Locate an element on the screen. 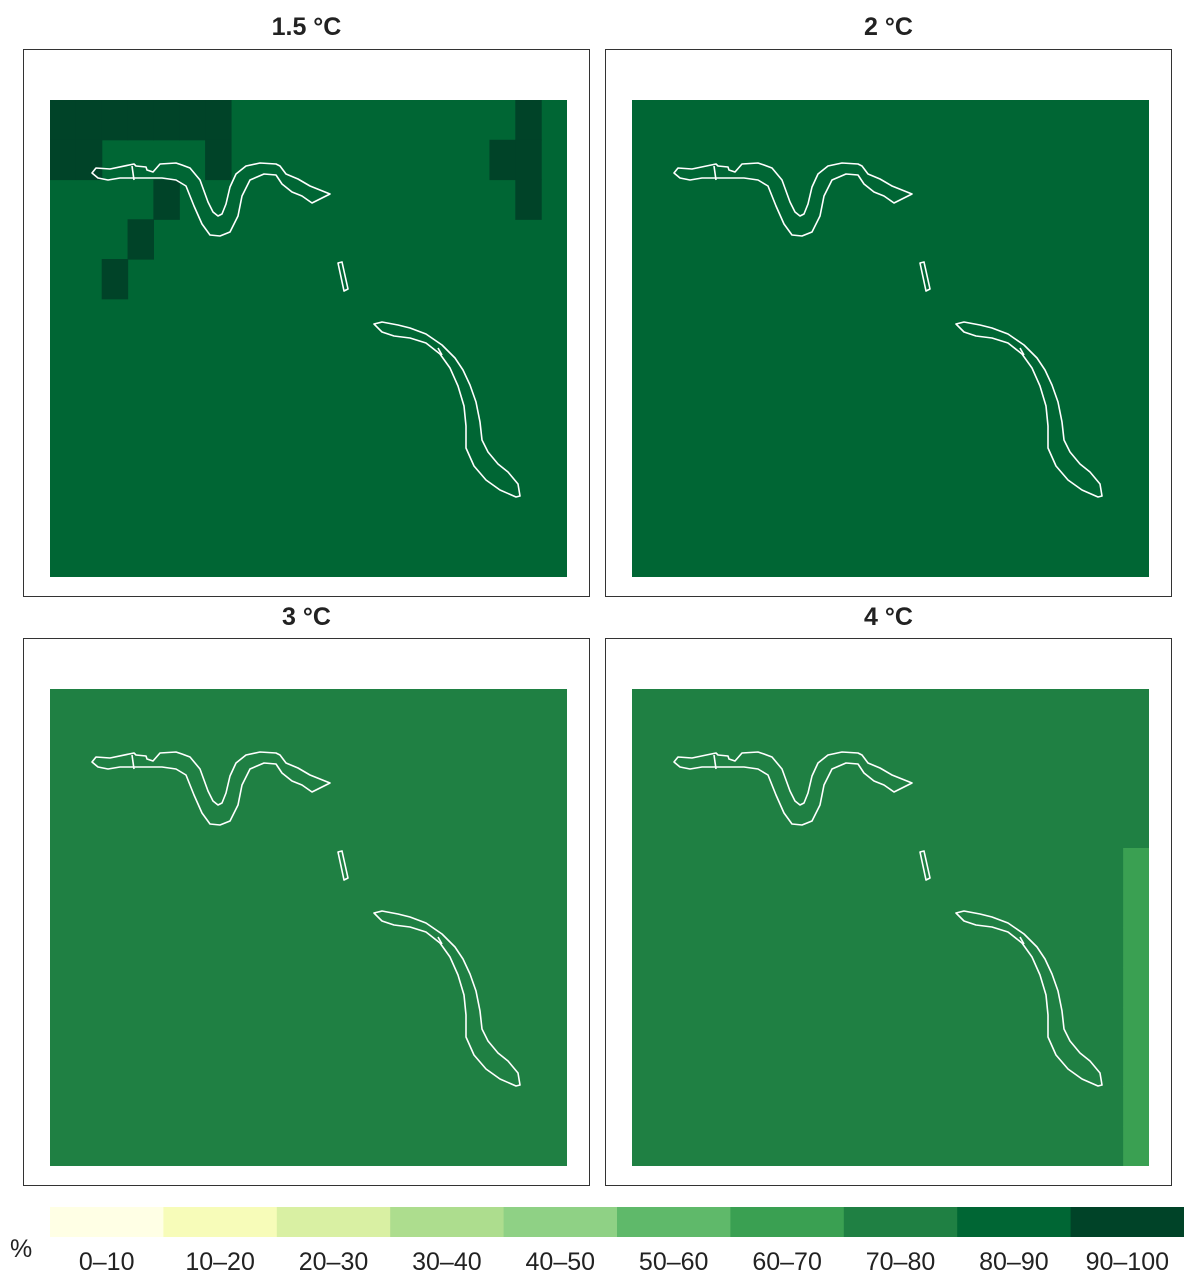 The width and height of the screenshot is (1184, 1279). legend-label: 10–20 is located at coordinates (220, 1262).